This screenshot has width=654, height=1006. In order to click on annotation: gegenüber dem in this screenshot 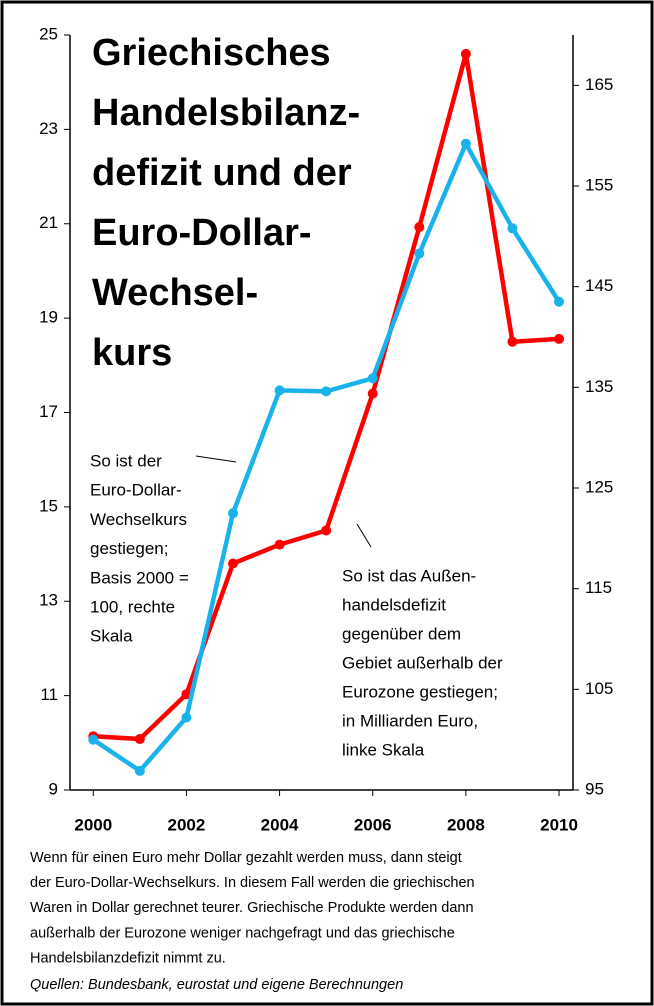, I will do `click(401, 633)`.